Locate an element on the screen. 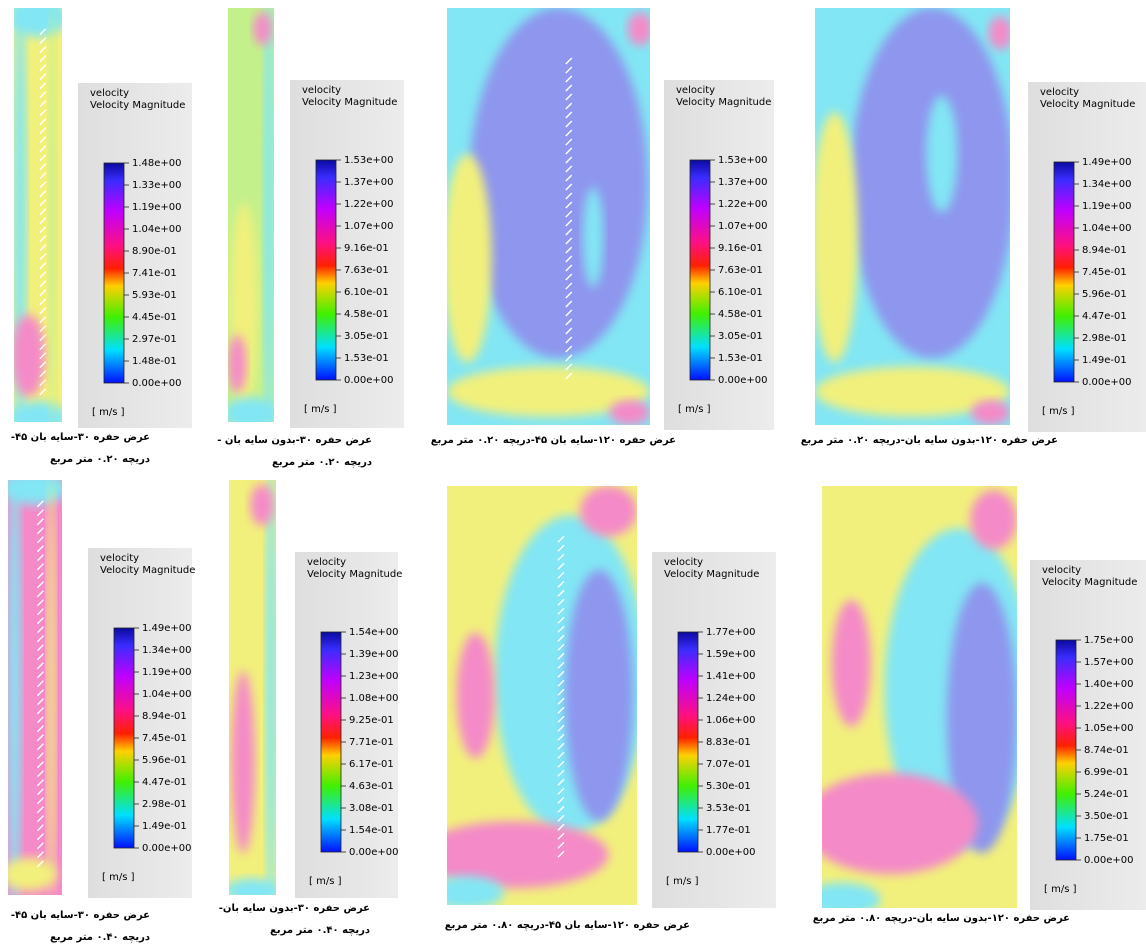 The width and height of the screenshot is (1146, 946). colorbar is located at coordinates (688, 742).